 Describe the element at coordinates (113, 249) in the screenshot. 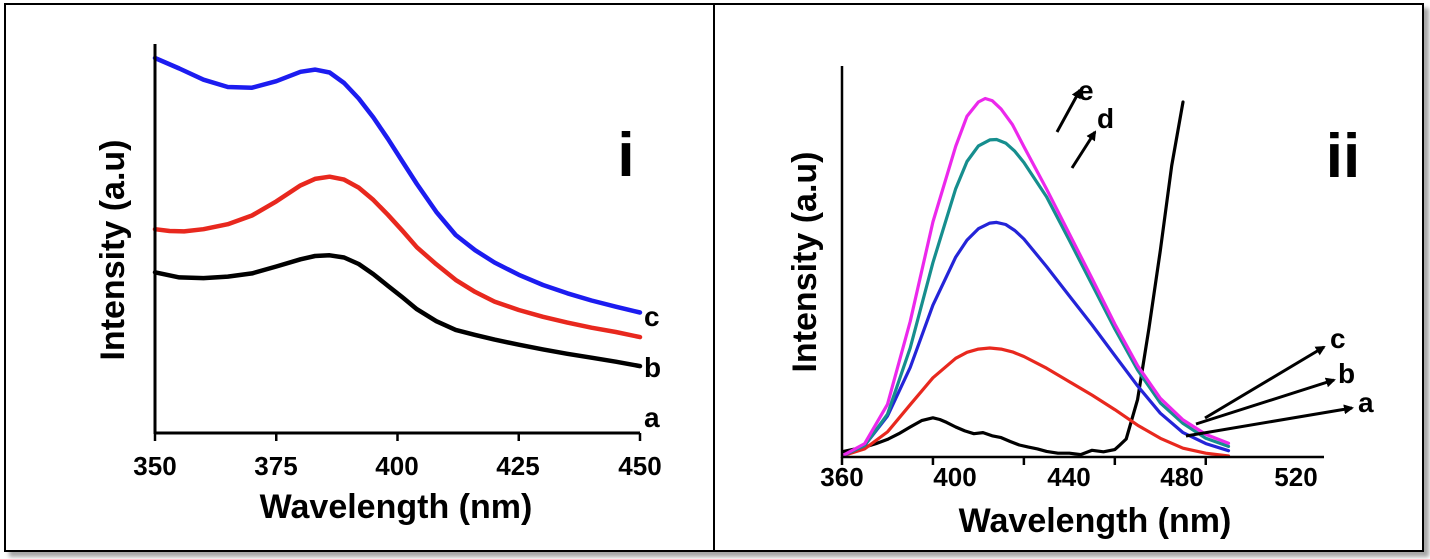

I see `panel-i-y-axis-label: Intensity (a.u)` at that location.